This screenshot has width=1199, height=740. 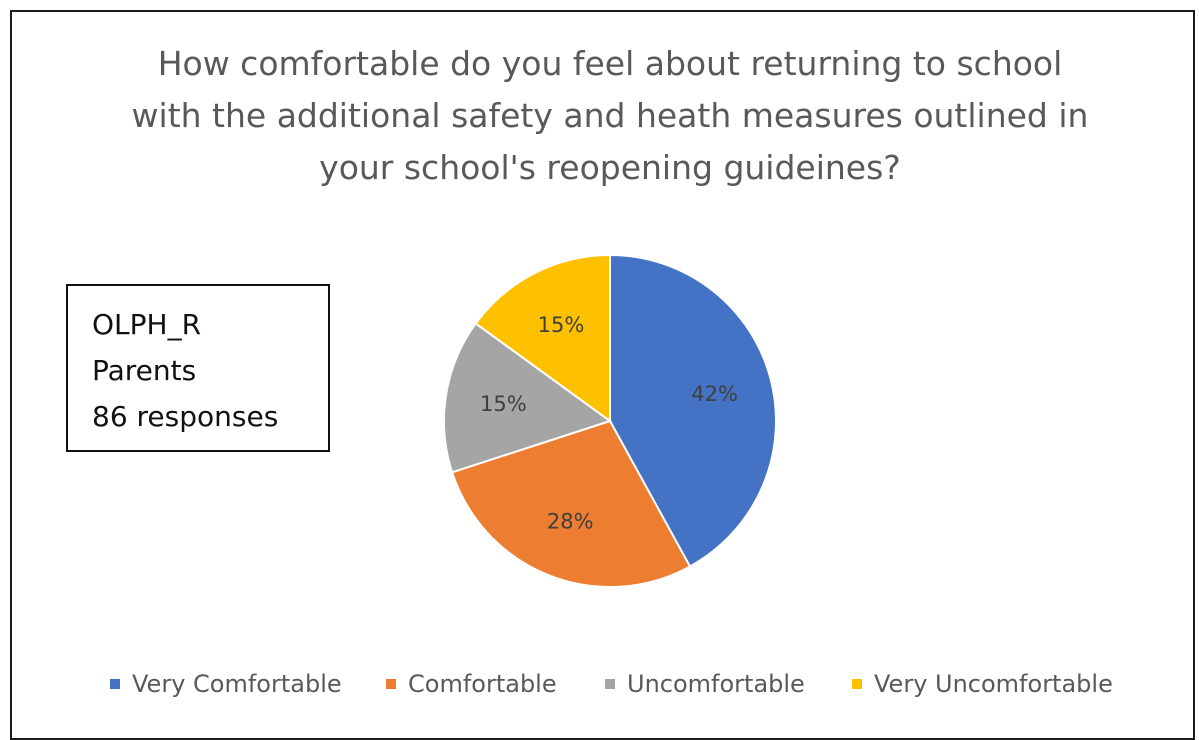 I want to click on pie-slice-uncomfortable, so click(x=528, y=398).